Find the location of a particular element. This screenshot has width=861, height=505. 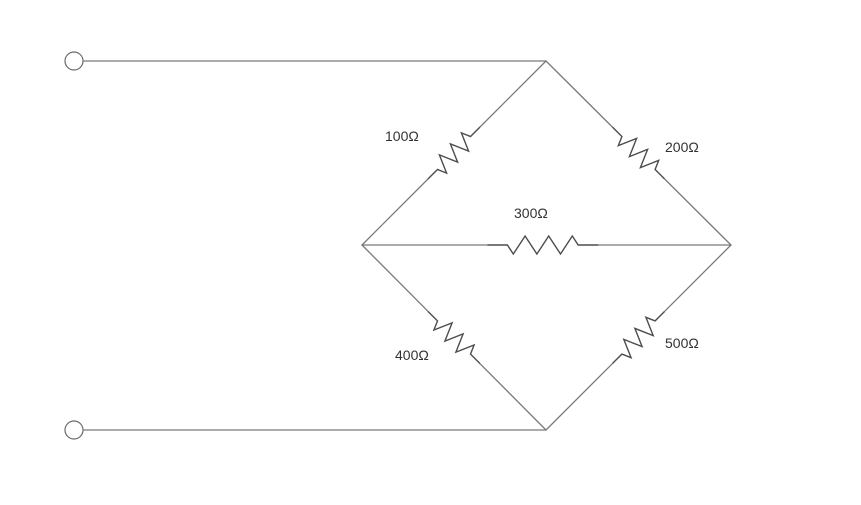

resistor-400-branch is located at coordinates (454, 337).